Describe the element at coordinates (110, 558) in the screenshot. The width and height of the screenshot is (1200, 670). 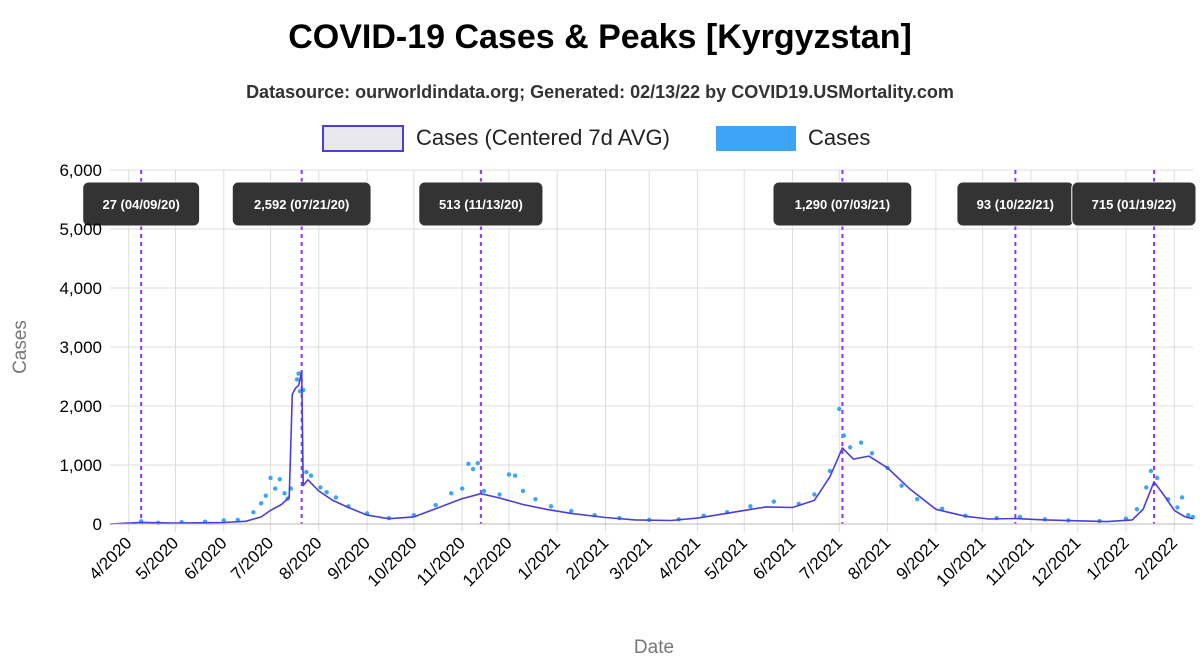
I see `x-tick-label: 4/2020` at that location.